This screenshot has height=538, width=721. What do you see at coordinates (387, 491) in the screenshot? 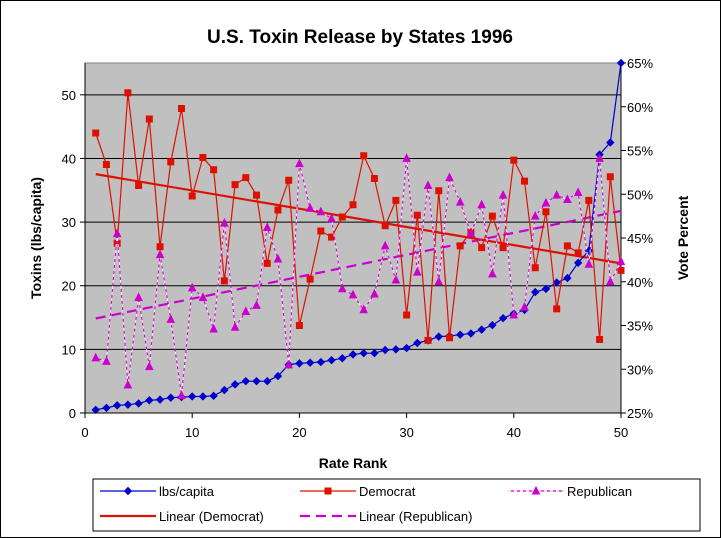
I see `legend-label: Democrat` at bounding box center [387, 491].